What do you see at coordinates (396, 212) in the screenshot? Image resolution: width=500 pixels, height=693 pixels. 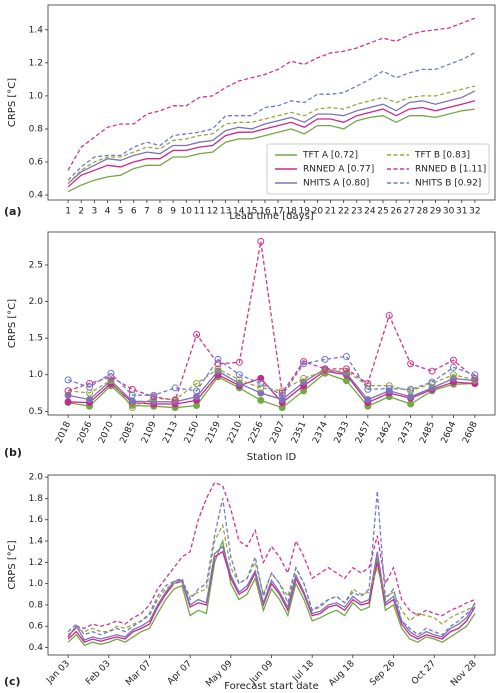 I see `x-tick-label: 26` at bounding box center [396, 212].